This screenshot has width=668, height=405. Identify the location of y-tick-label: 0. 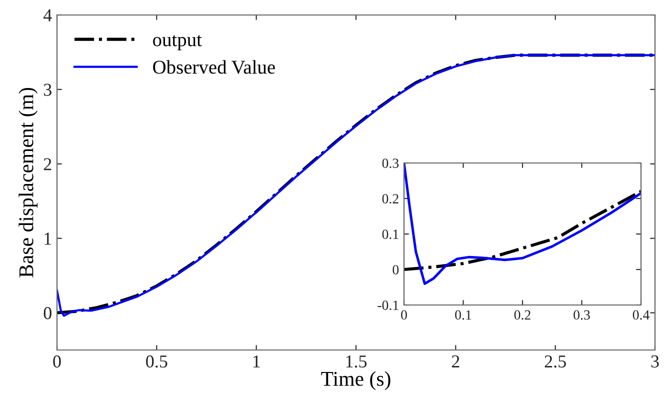
(395, 269).